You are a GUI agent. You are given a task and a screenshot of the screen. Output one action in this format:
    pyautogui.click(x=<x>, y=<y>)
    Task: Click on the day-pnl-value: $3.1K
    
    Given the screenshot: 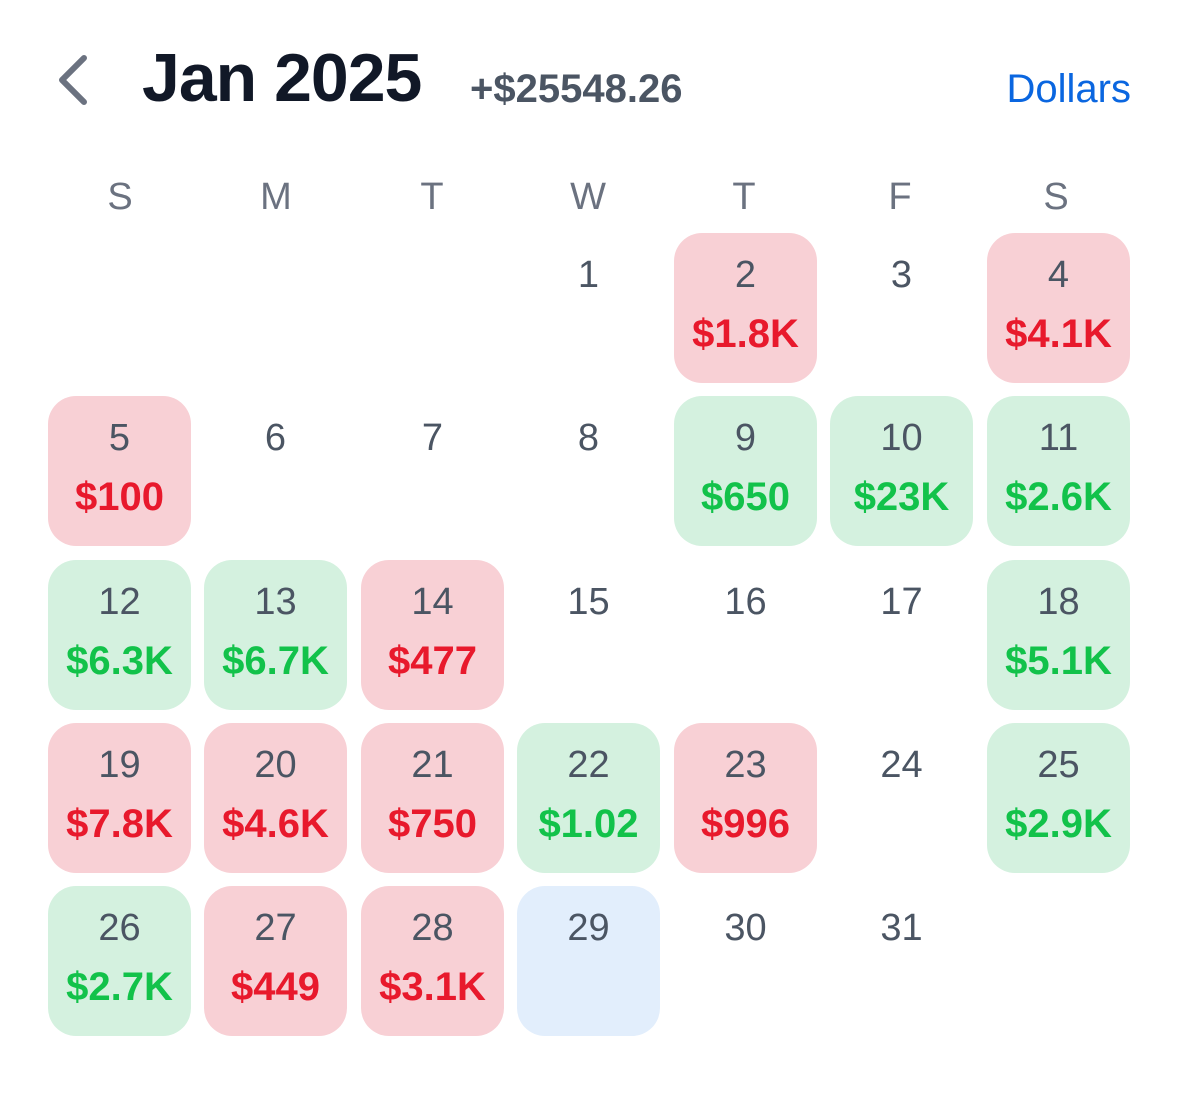 What is the action you would take?
    pyautogui.click(x=432, y=987)
    